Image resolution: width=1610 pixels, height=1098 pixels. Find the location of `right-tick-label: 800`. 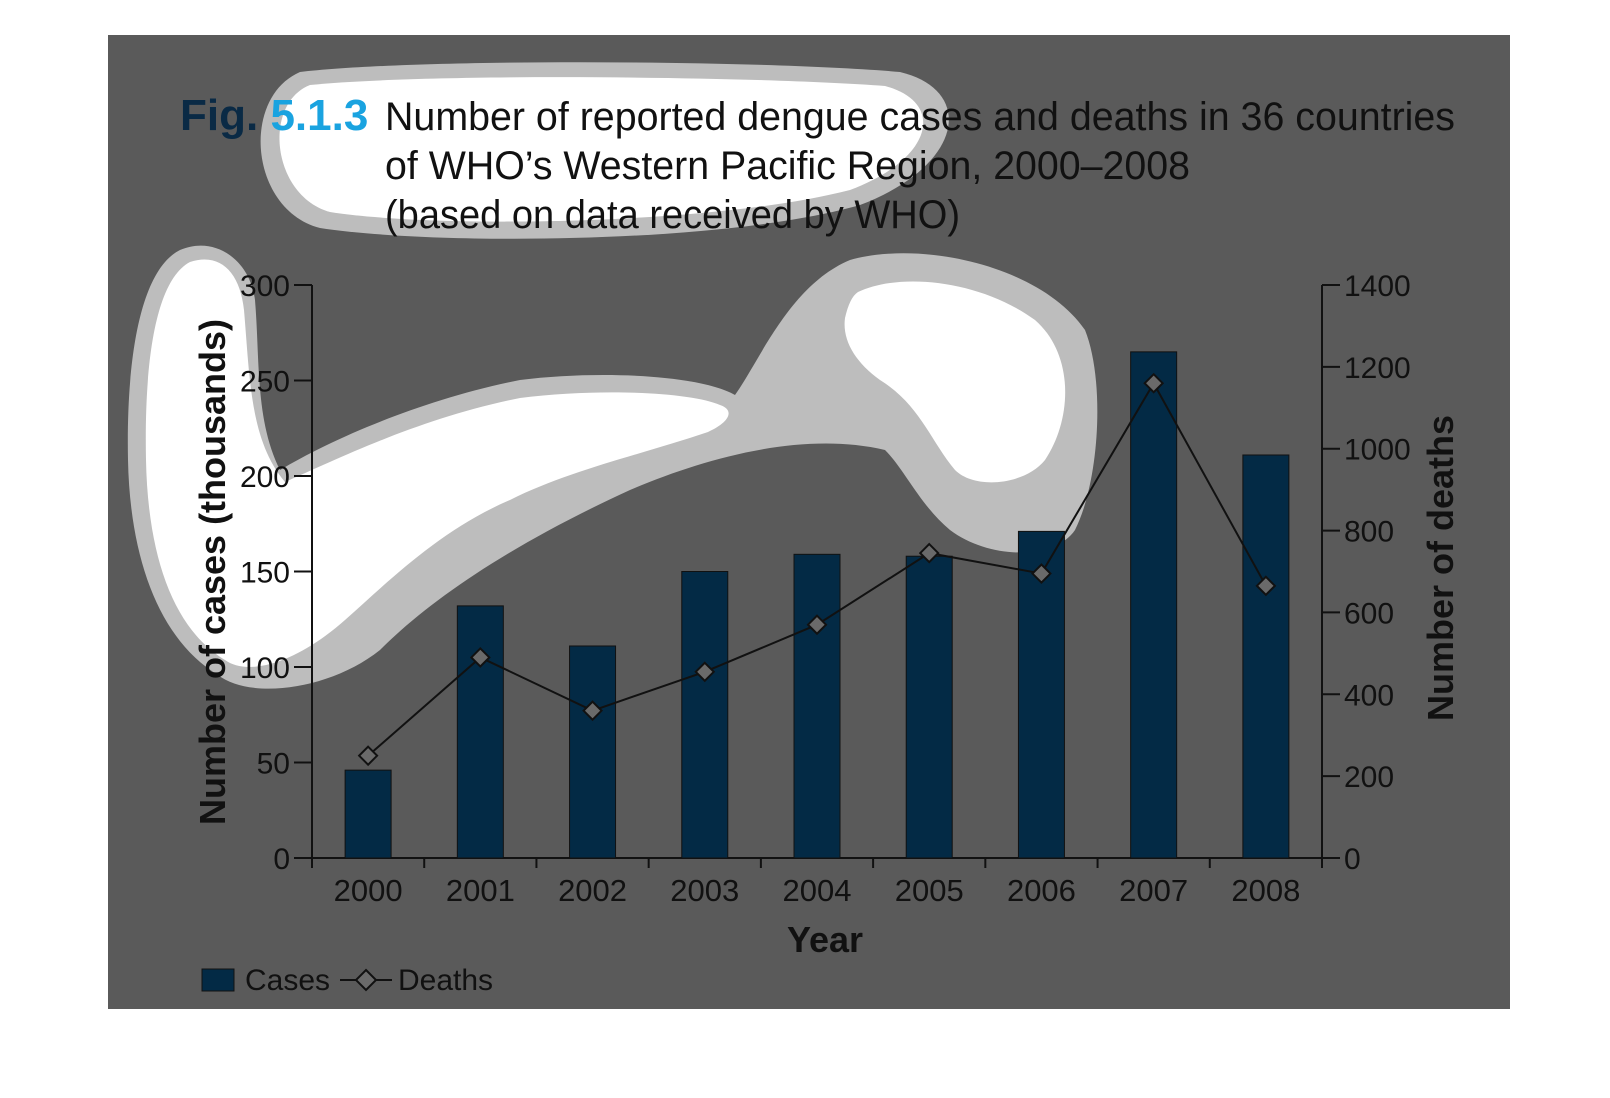

right-tick-label: 800 is located at coordinates (1369, 532).